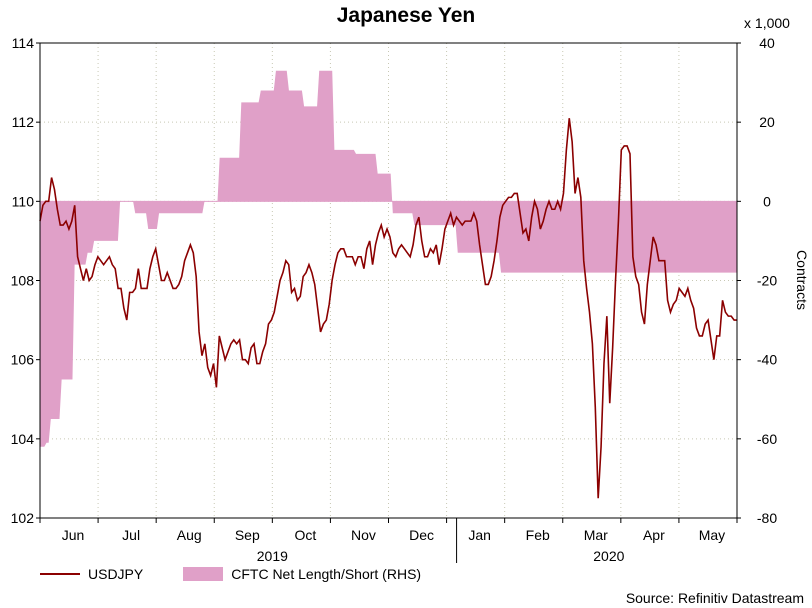  What do you see at coordinates (421, 535) in the screenshot?
I see `month-label: Dec` at bounding box center [421, 535].